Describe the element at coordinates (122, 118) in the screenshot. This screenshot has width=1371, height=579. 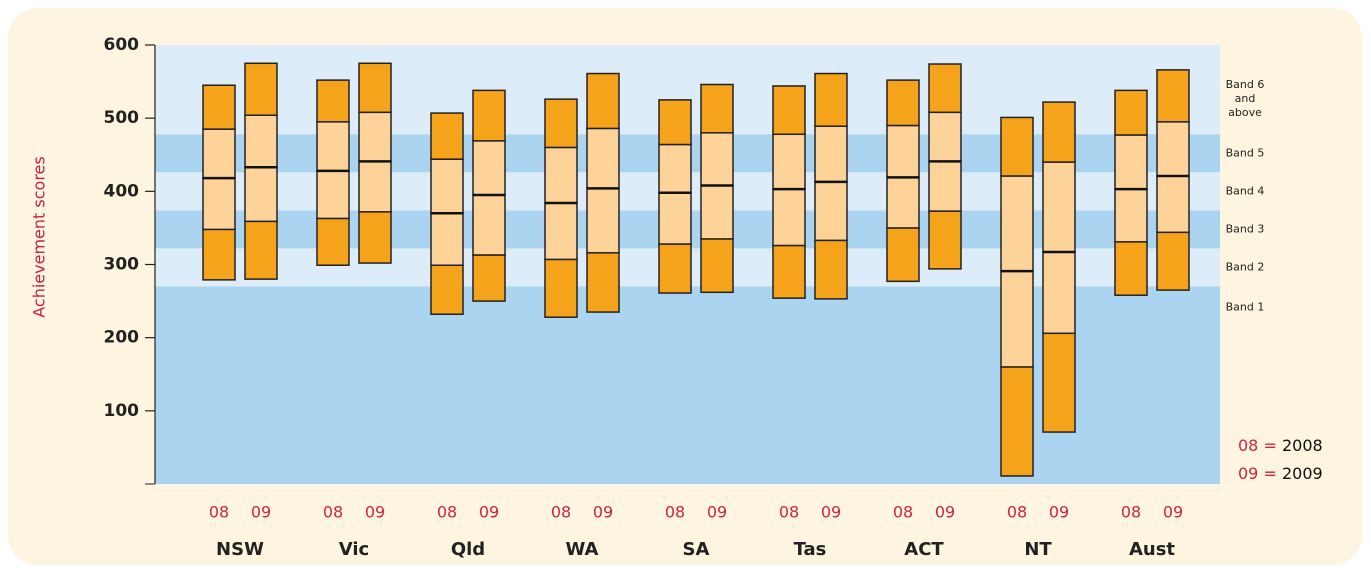
I see `y-tick-label: 500` at that location.